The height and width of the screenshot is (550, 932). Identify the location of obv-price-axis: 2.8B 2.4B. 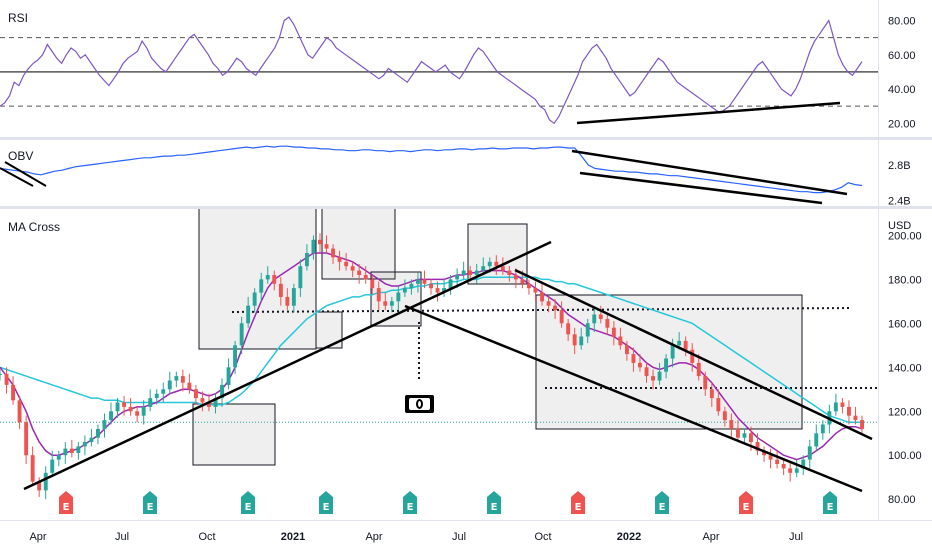
(899, 184).